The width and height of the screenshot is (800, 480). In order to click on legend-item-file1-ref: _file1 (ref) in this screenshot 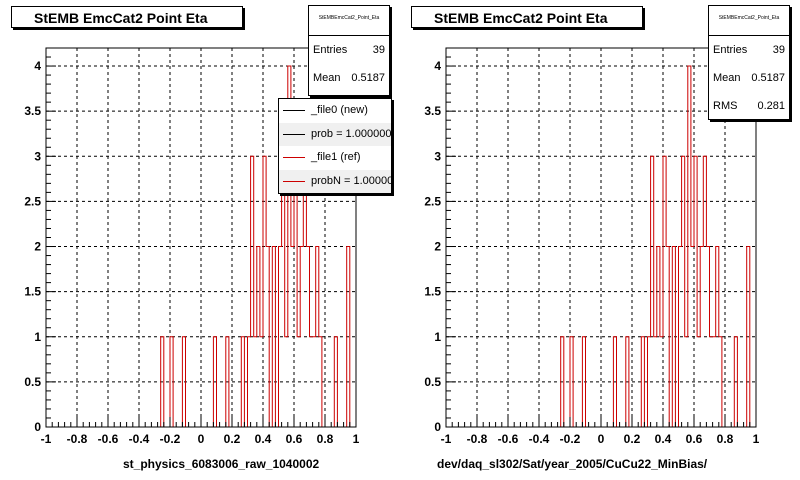, I will do `click(335, 158)`.